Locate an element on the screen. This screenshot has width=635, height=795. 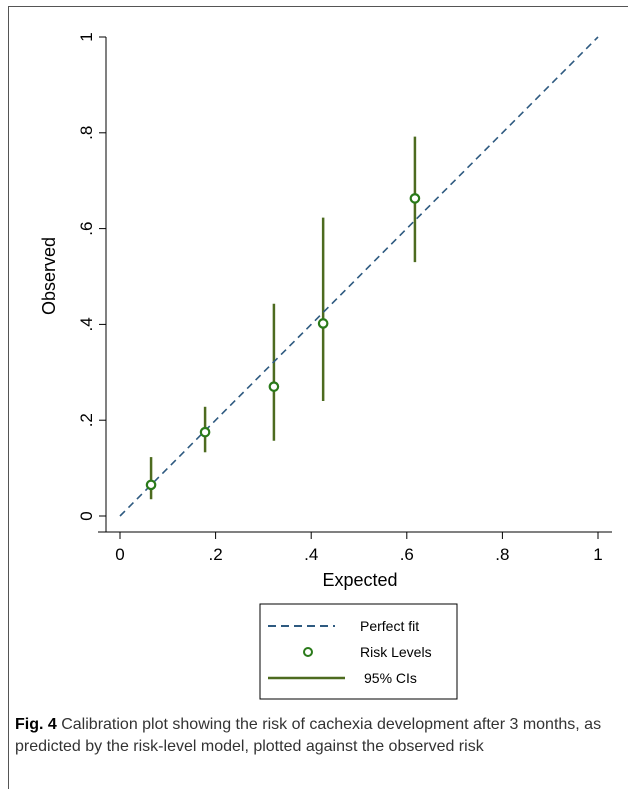
x-tick-label: .4 is located at coordinates (311, 554).